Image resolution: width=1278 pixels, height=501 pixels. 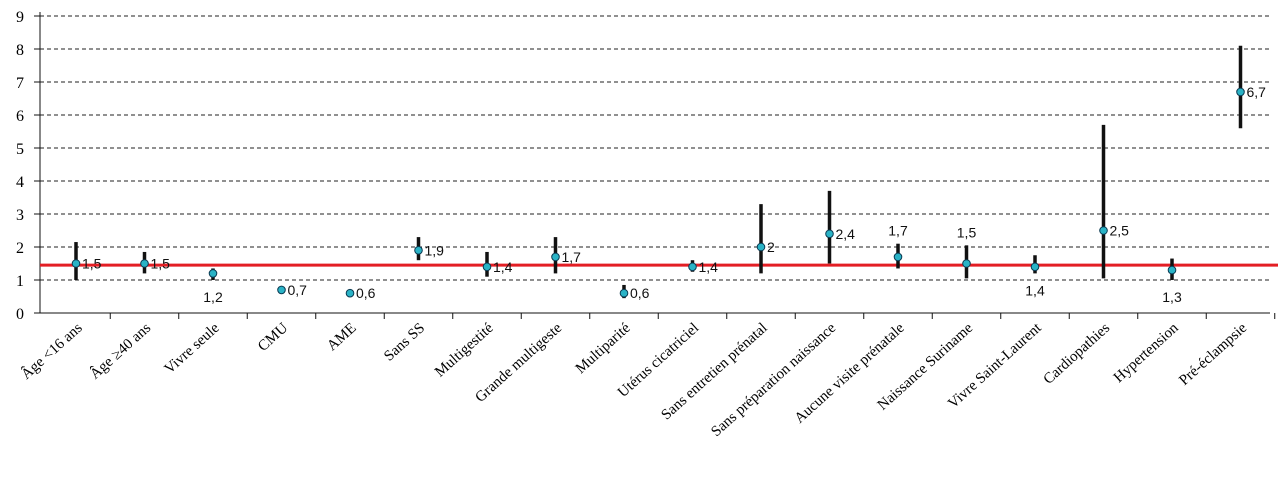 I want to click on y-tick-label: 0, so click(x=20, y=314).